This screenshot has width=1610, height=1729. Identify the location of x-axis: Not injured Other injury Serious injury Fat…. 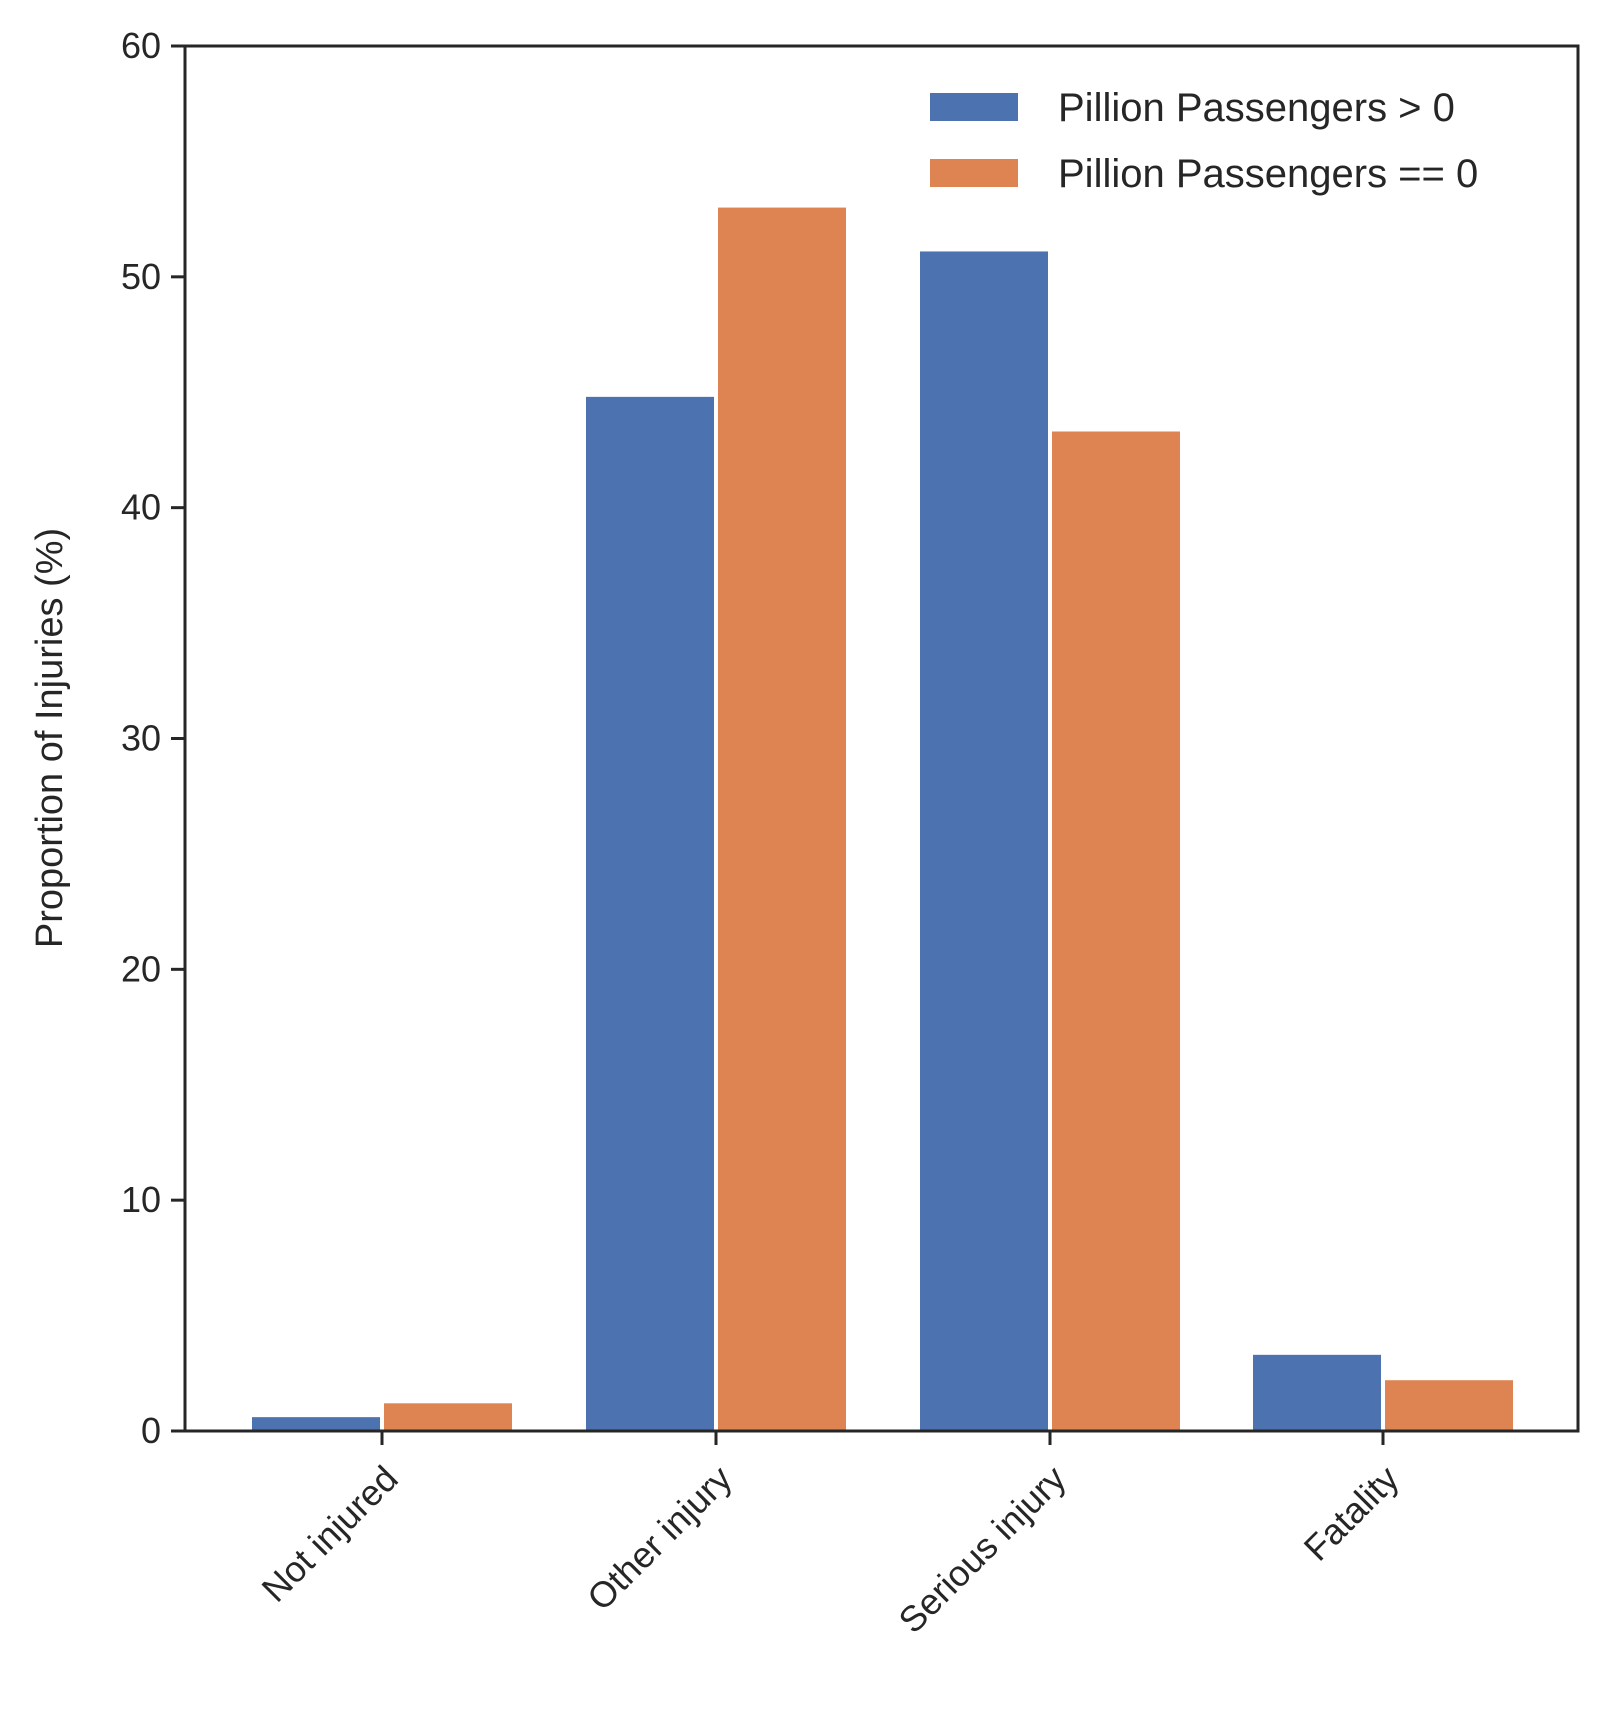
(830, 1536).